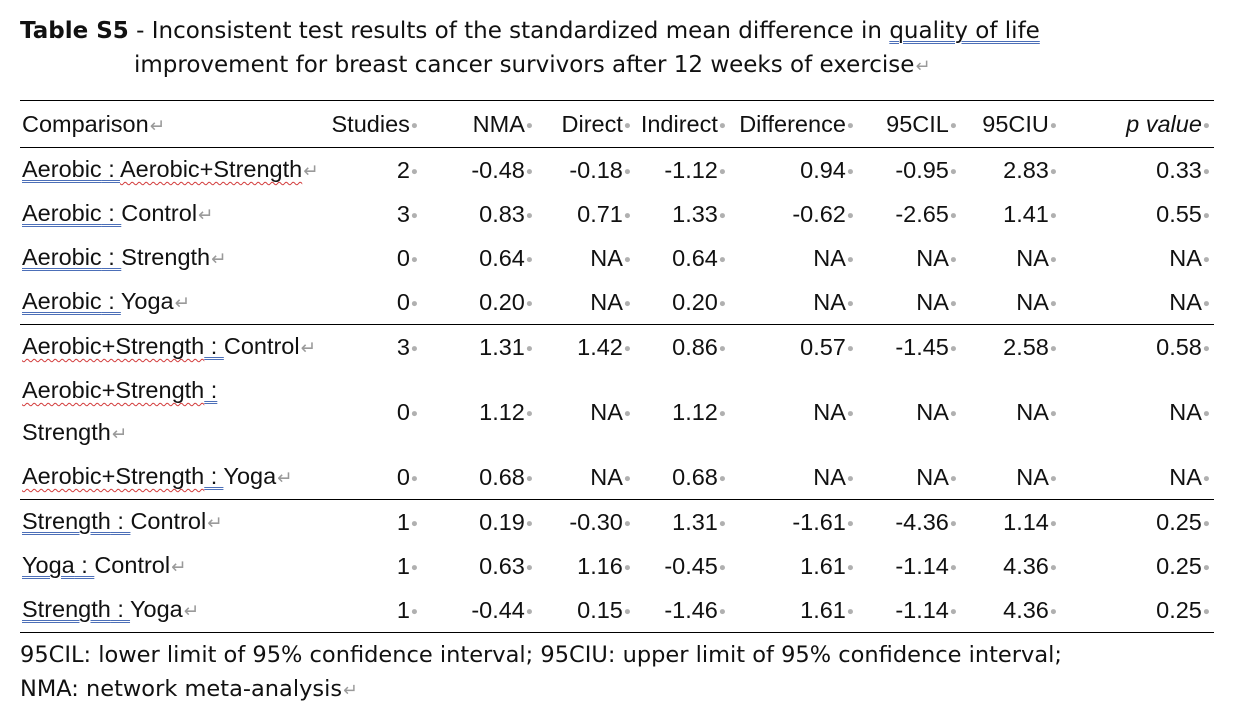 This screenshot has width=1252, height=715. What do you see at coordinates (375, 124) in the screenshot?
I see `header-studies: Studies●` at bounding box center [375, 124].